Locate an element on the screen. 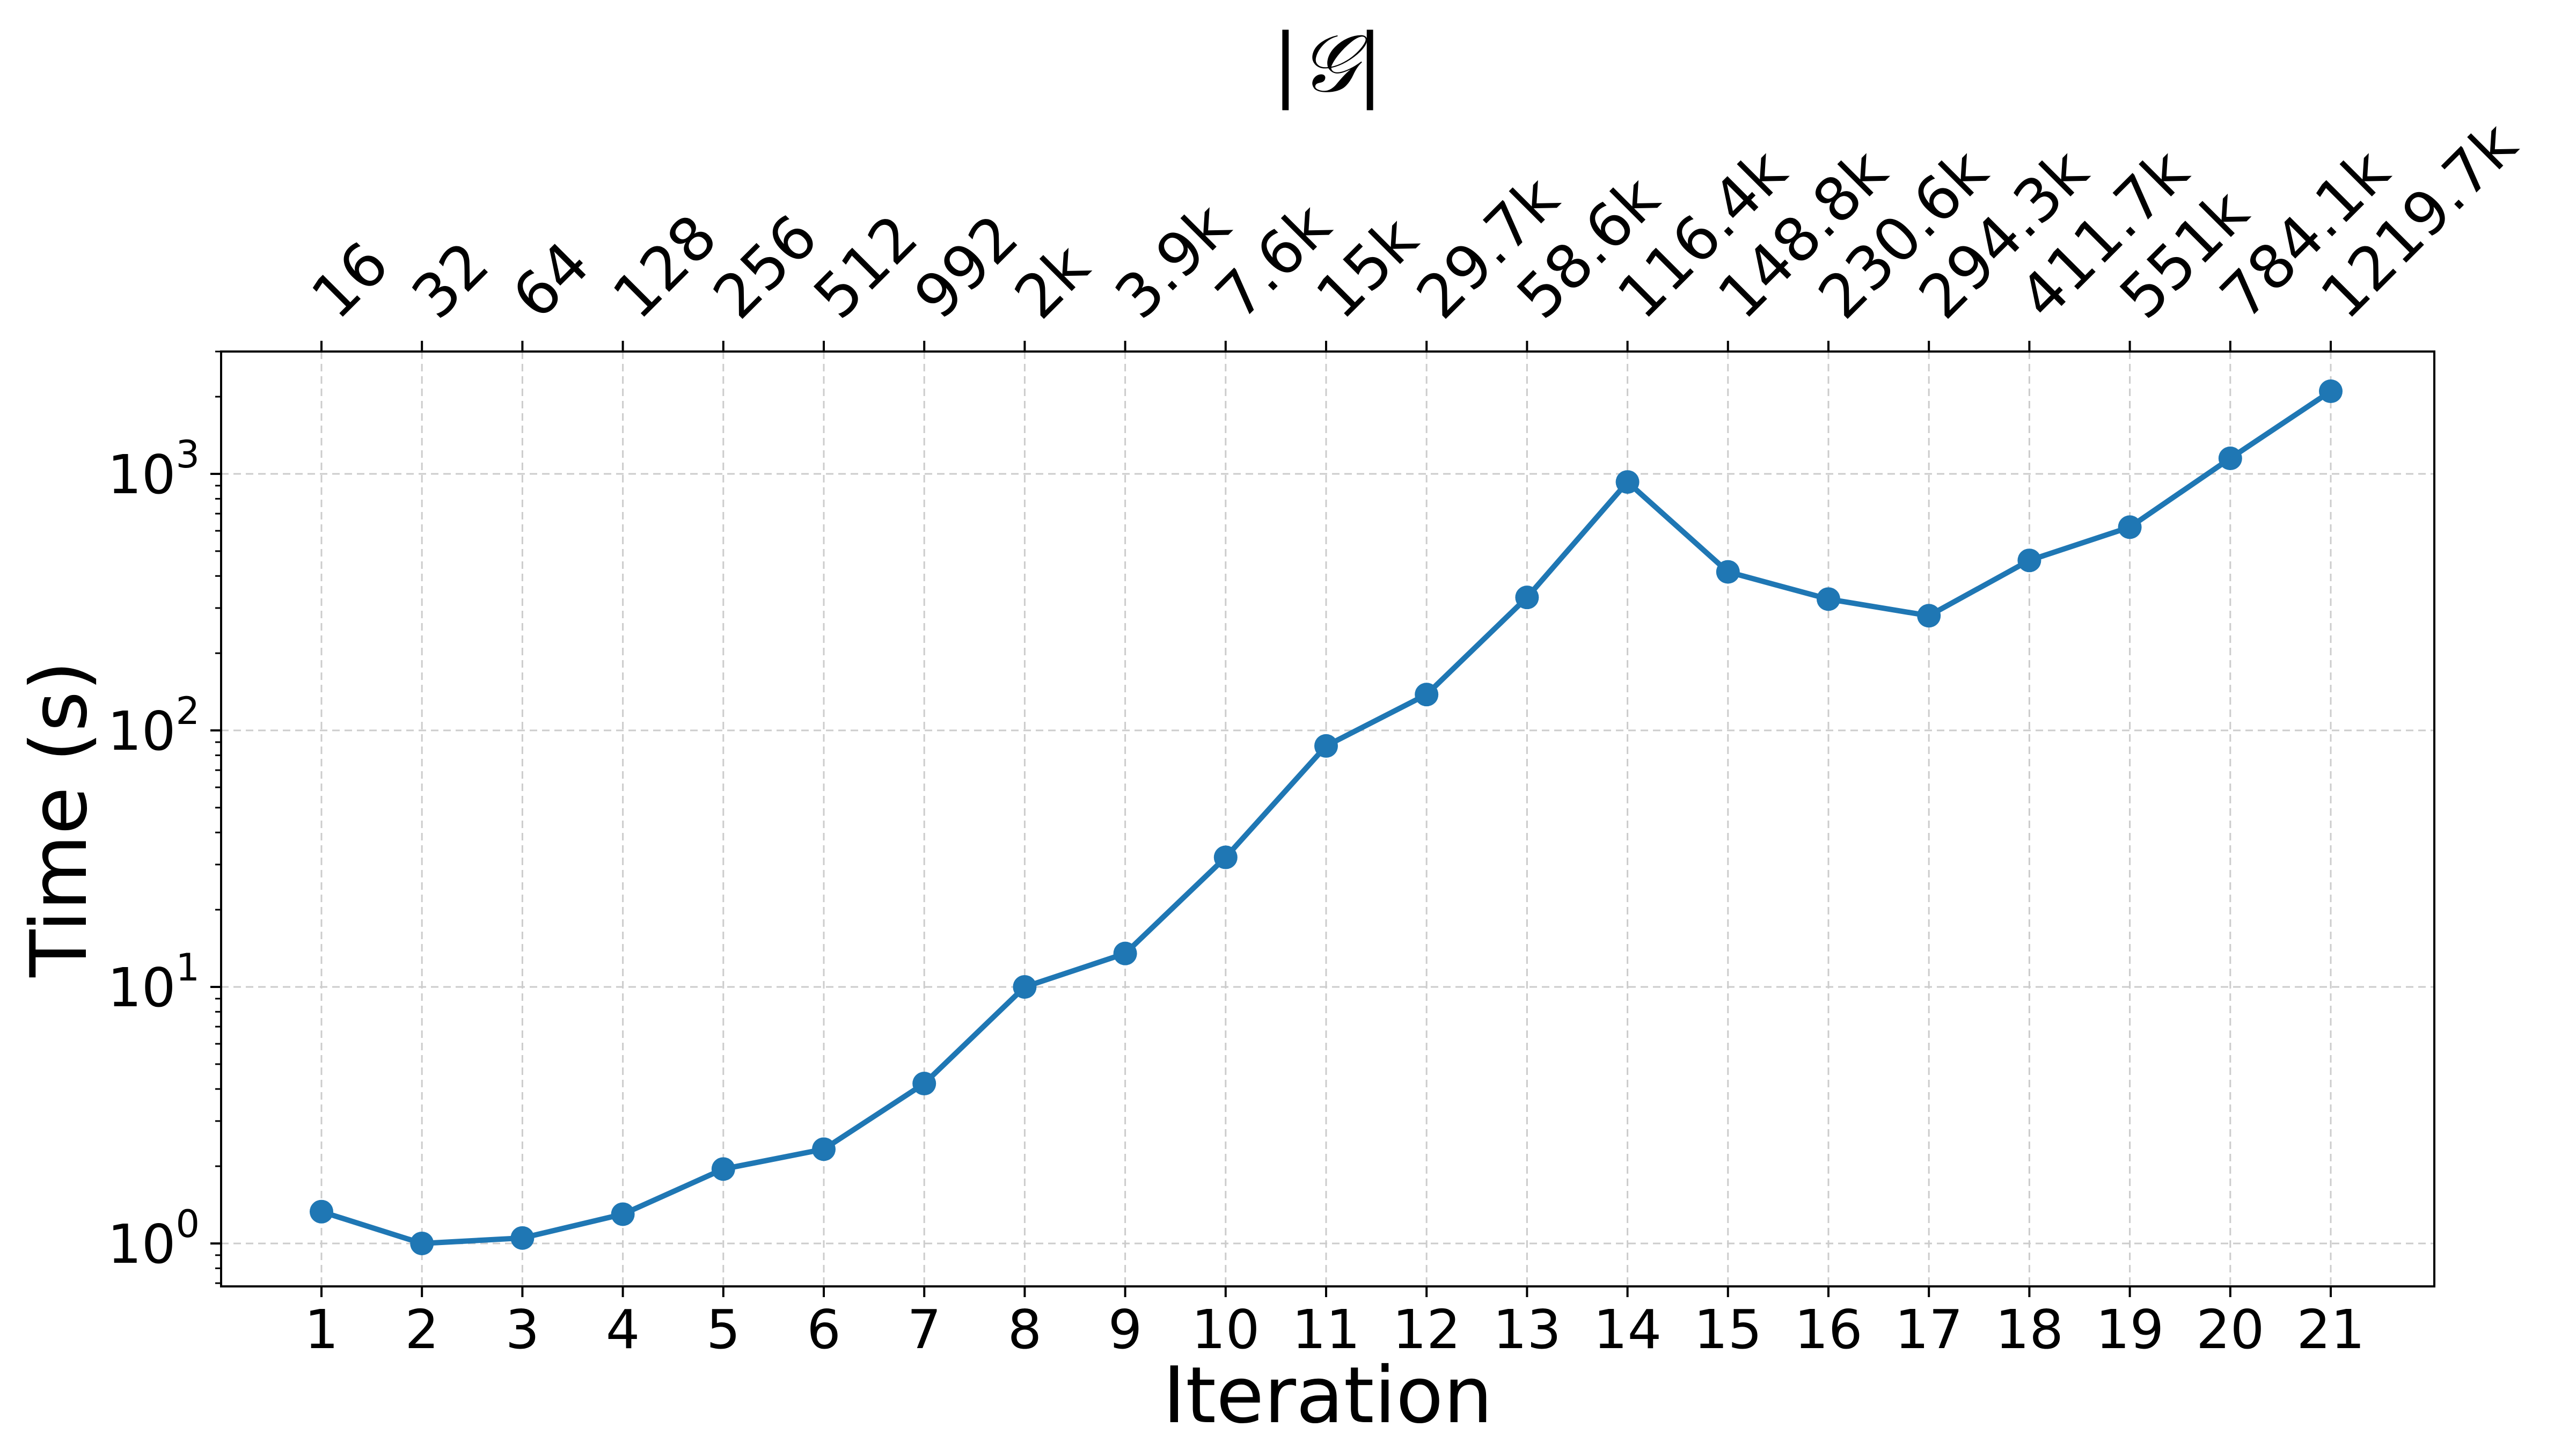 This screenshot has height=1449, width=2576. x-tick-label: 3 is located at coordinates (523, 1329).